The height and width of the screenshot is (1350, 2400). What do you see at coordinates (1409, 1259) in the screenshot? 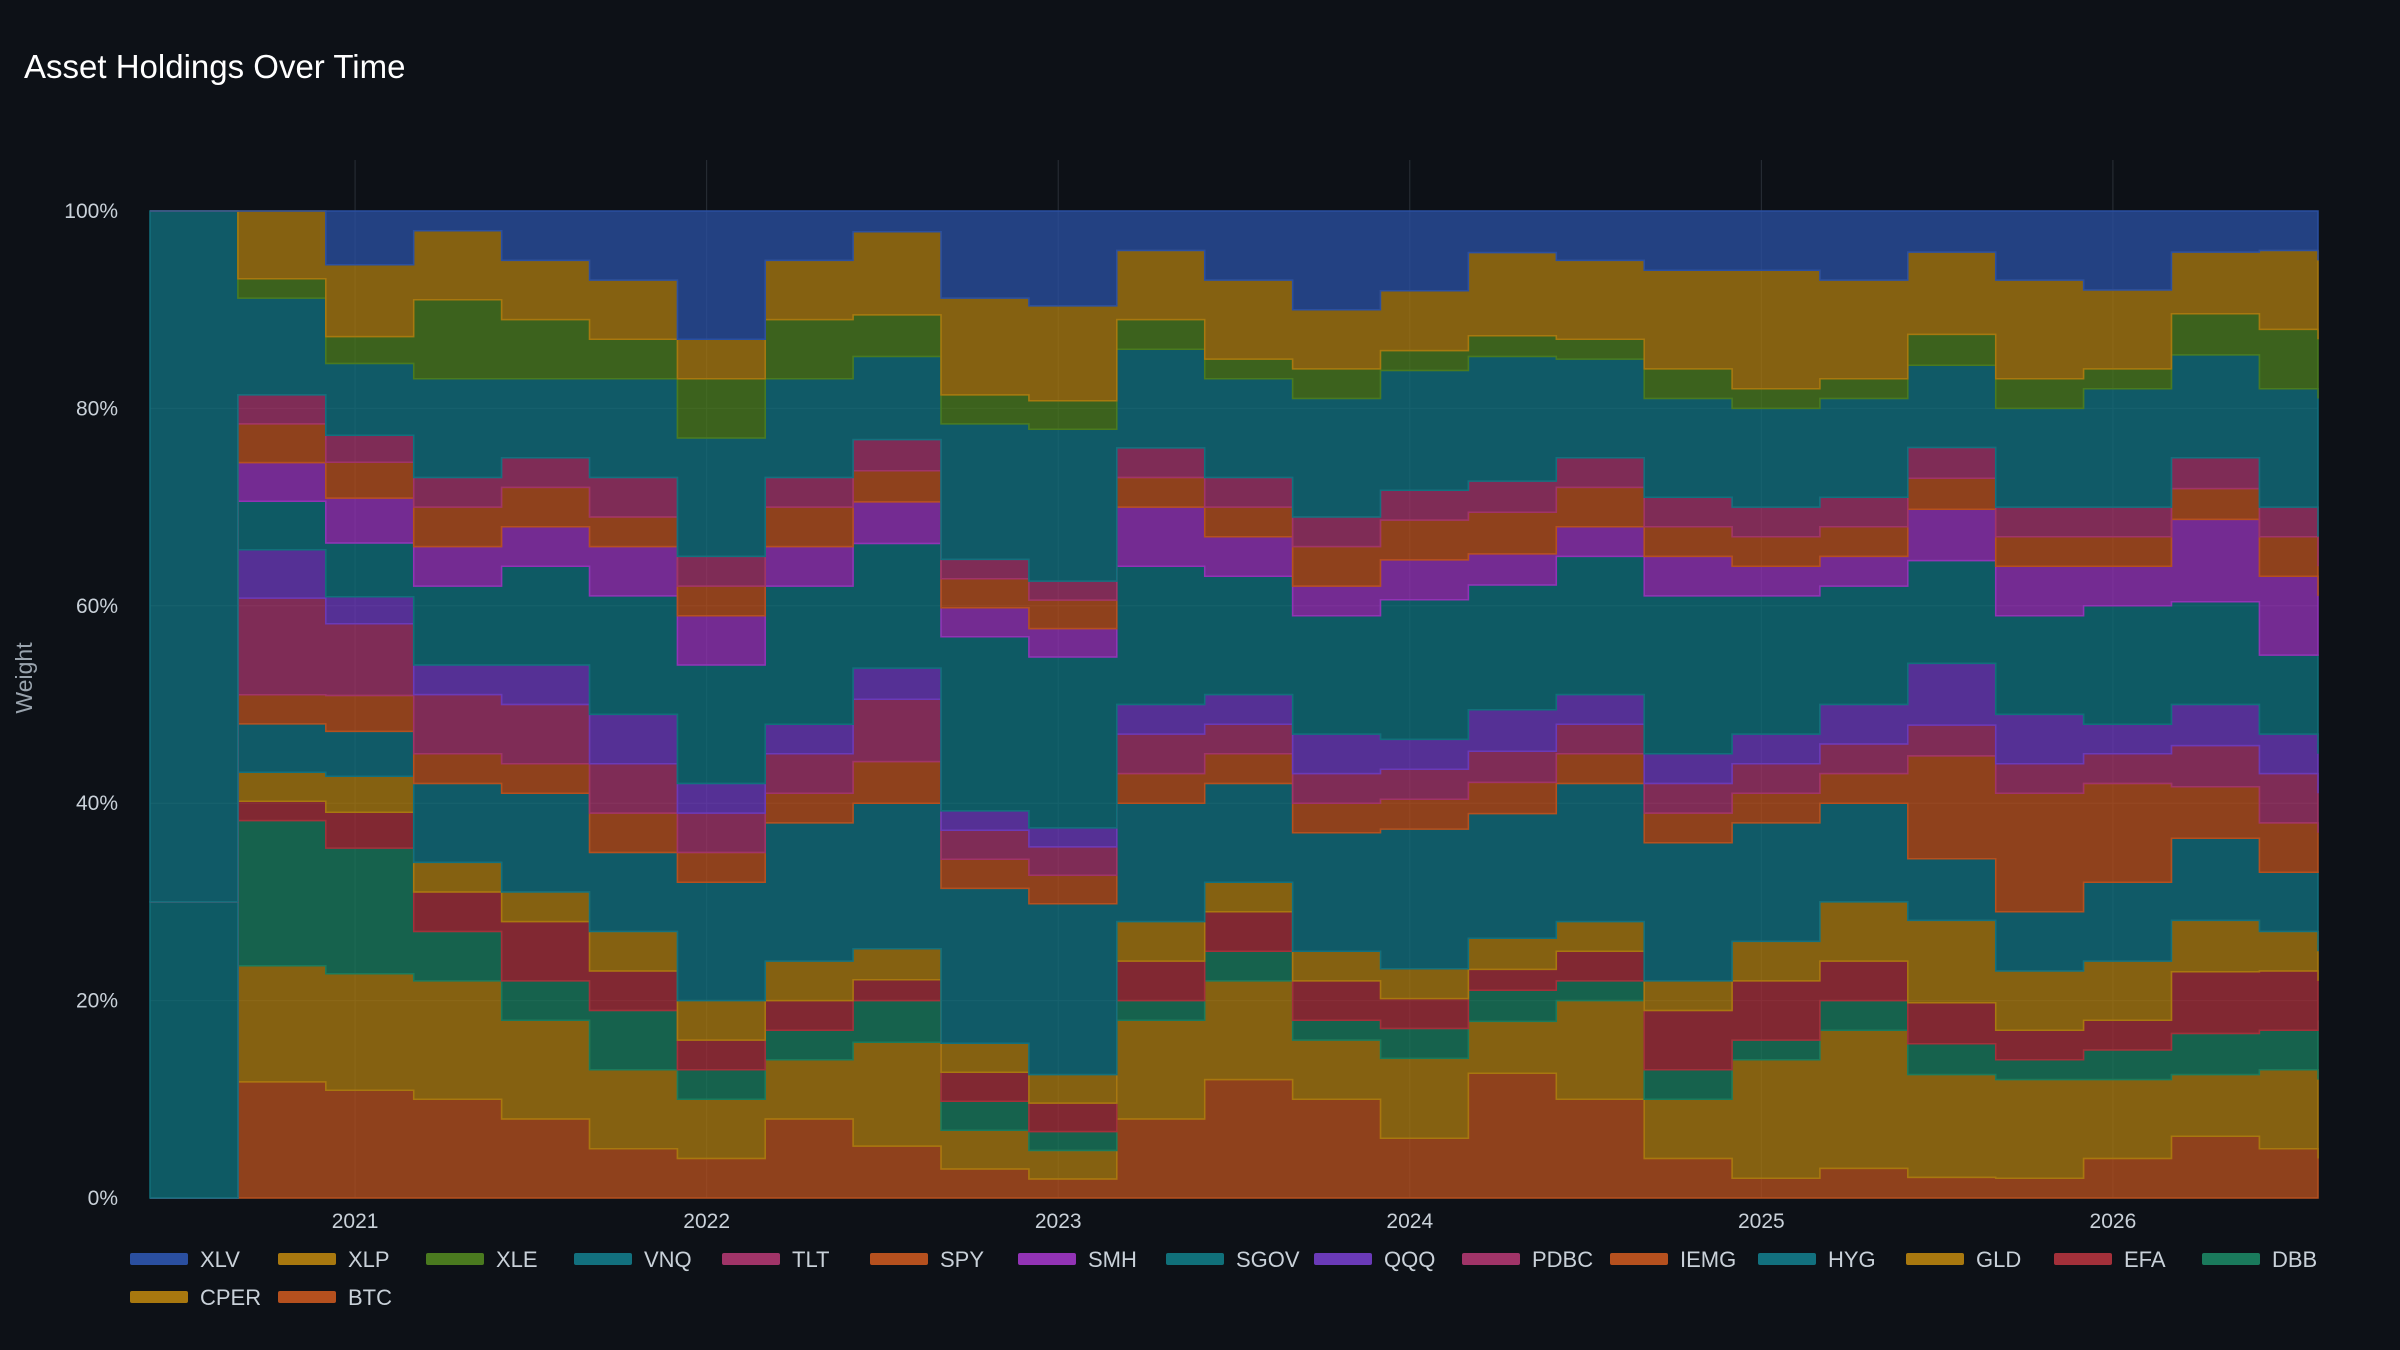
I see `legend-label: QQQ` at bounding box center [1409, 1259].